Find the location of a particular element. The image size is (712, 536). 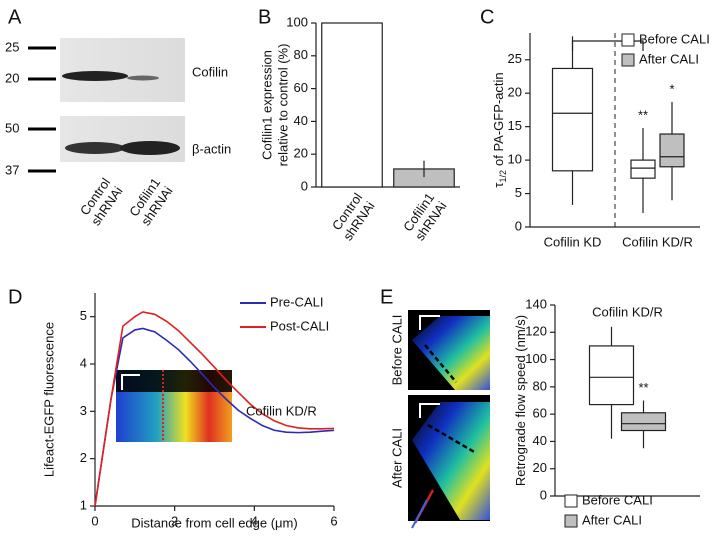

x-tick-label: Cofilin KD is located at coordinates (573, 241).